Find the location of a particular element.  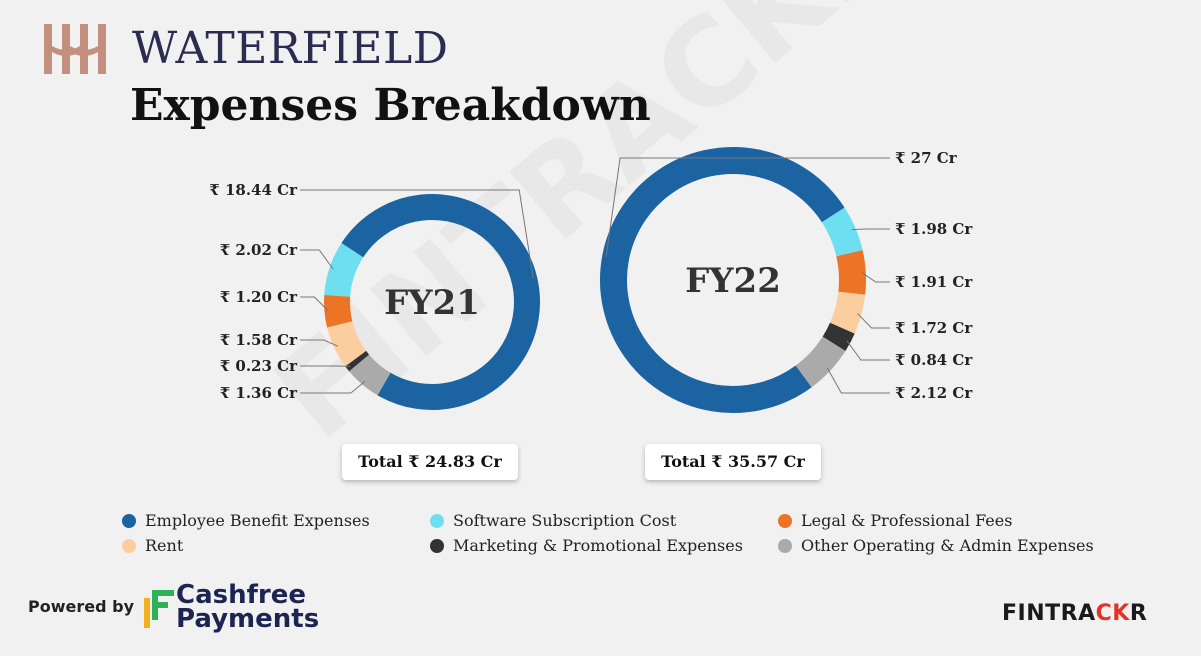

legend-label: Rent is located at coordinates (164, 545).